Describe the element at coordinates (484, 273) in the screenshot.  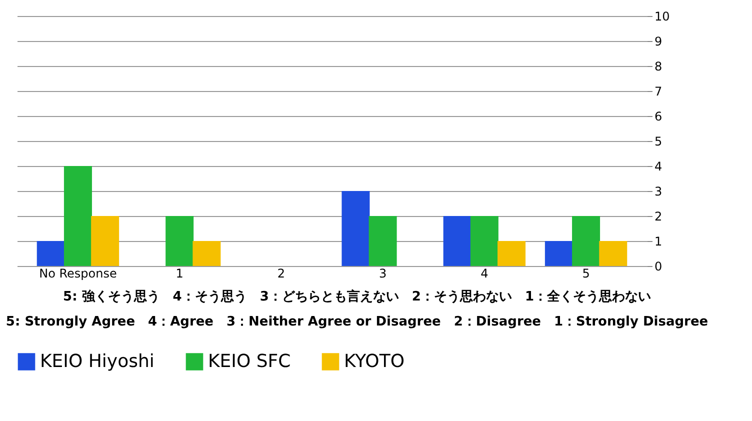
I see `x-tick-label: 4` at that location.